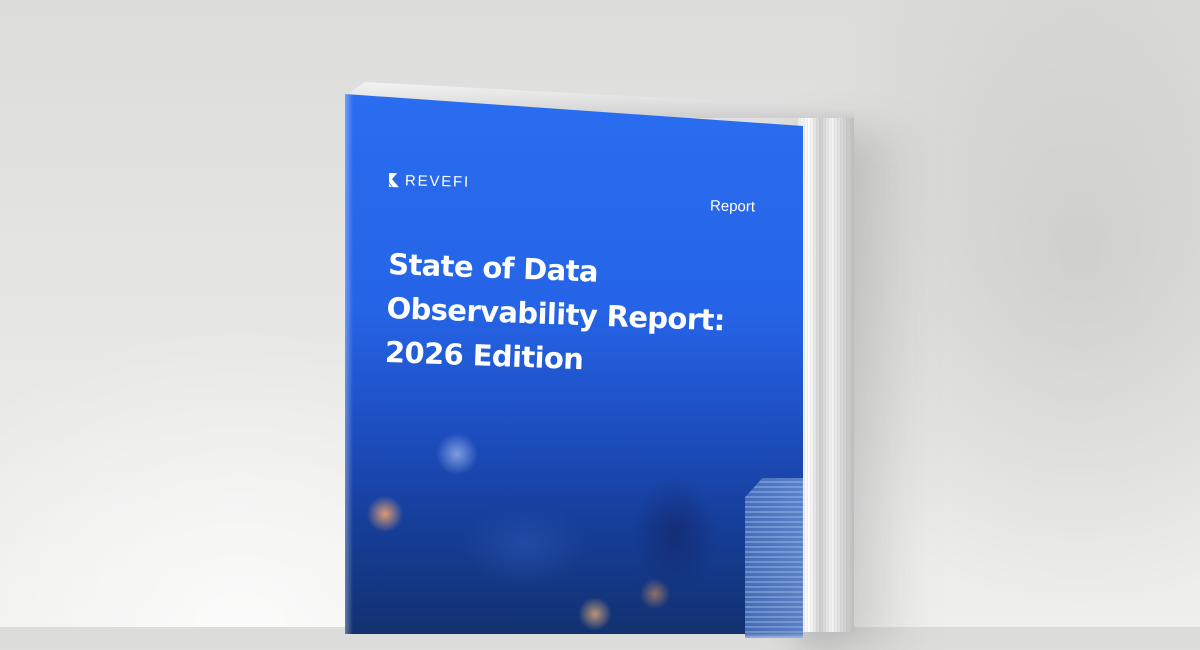  I want to click on brand-logo: REVEFI, so click(429, 181).